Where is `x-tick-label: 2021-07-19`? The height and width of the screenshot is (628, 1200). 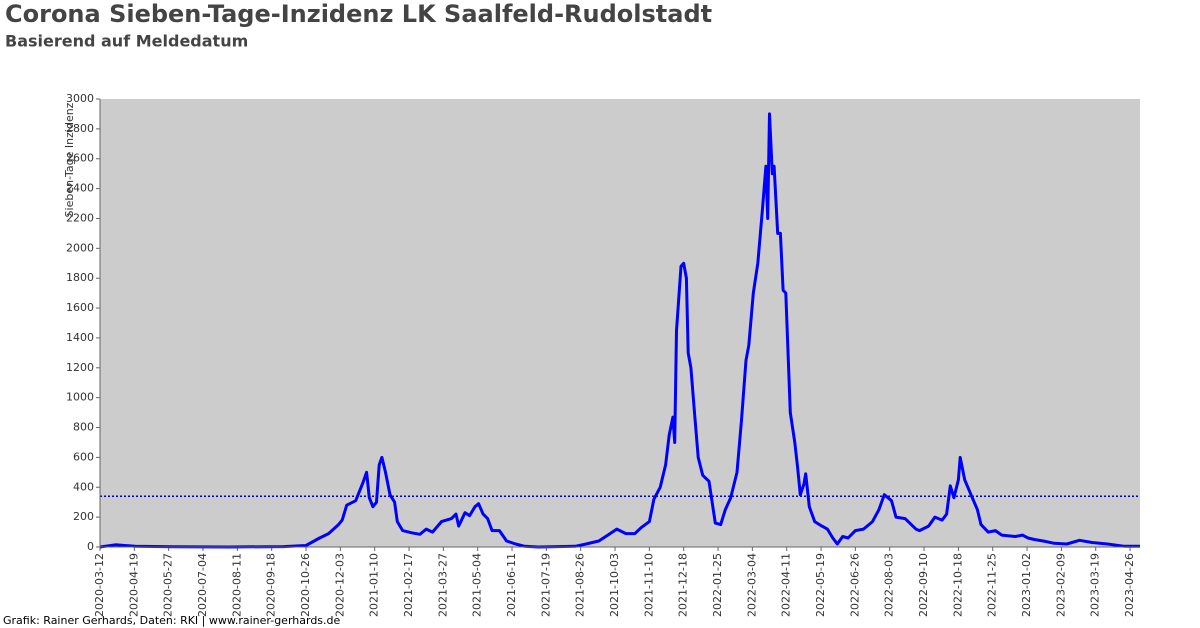 x-tick-label: 2021-07-19 is located at coordinates (545, 585).